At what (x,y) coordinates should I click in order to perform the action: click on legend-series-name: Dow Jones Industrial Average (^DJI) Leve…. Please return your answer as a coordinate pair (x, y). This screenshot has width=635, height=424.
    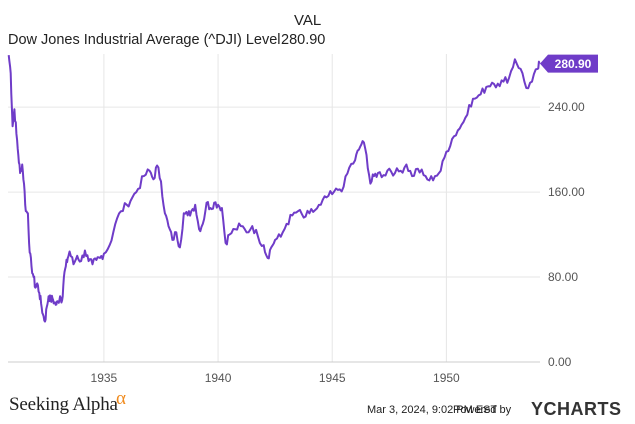
    Looking at the image, I should click on (144, 40).